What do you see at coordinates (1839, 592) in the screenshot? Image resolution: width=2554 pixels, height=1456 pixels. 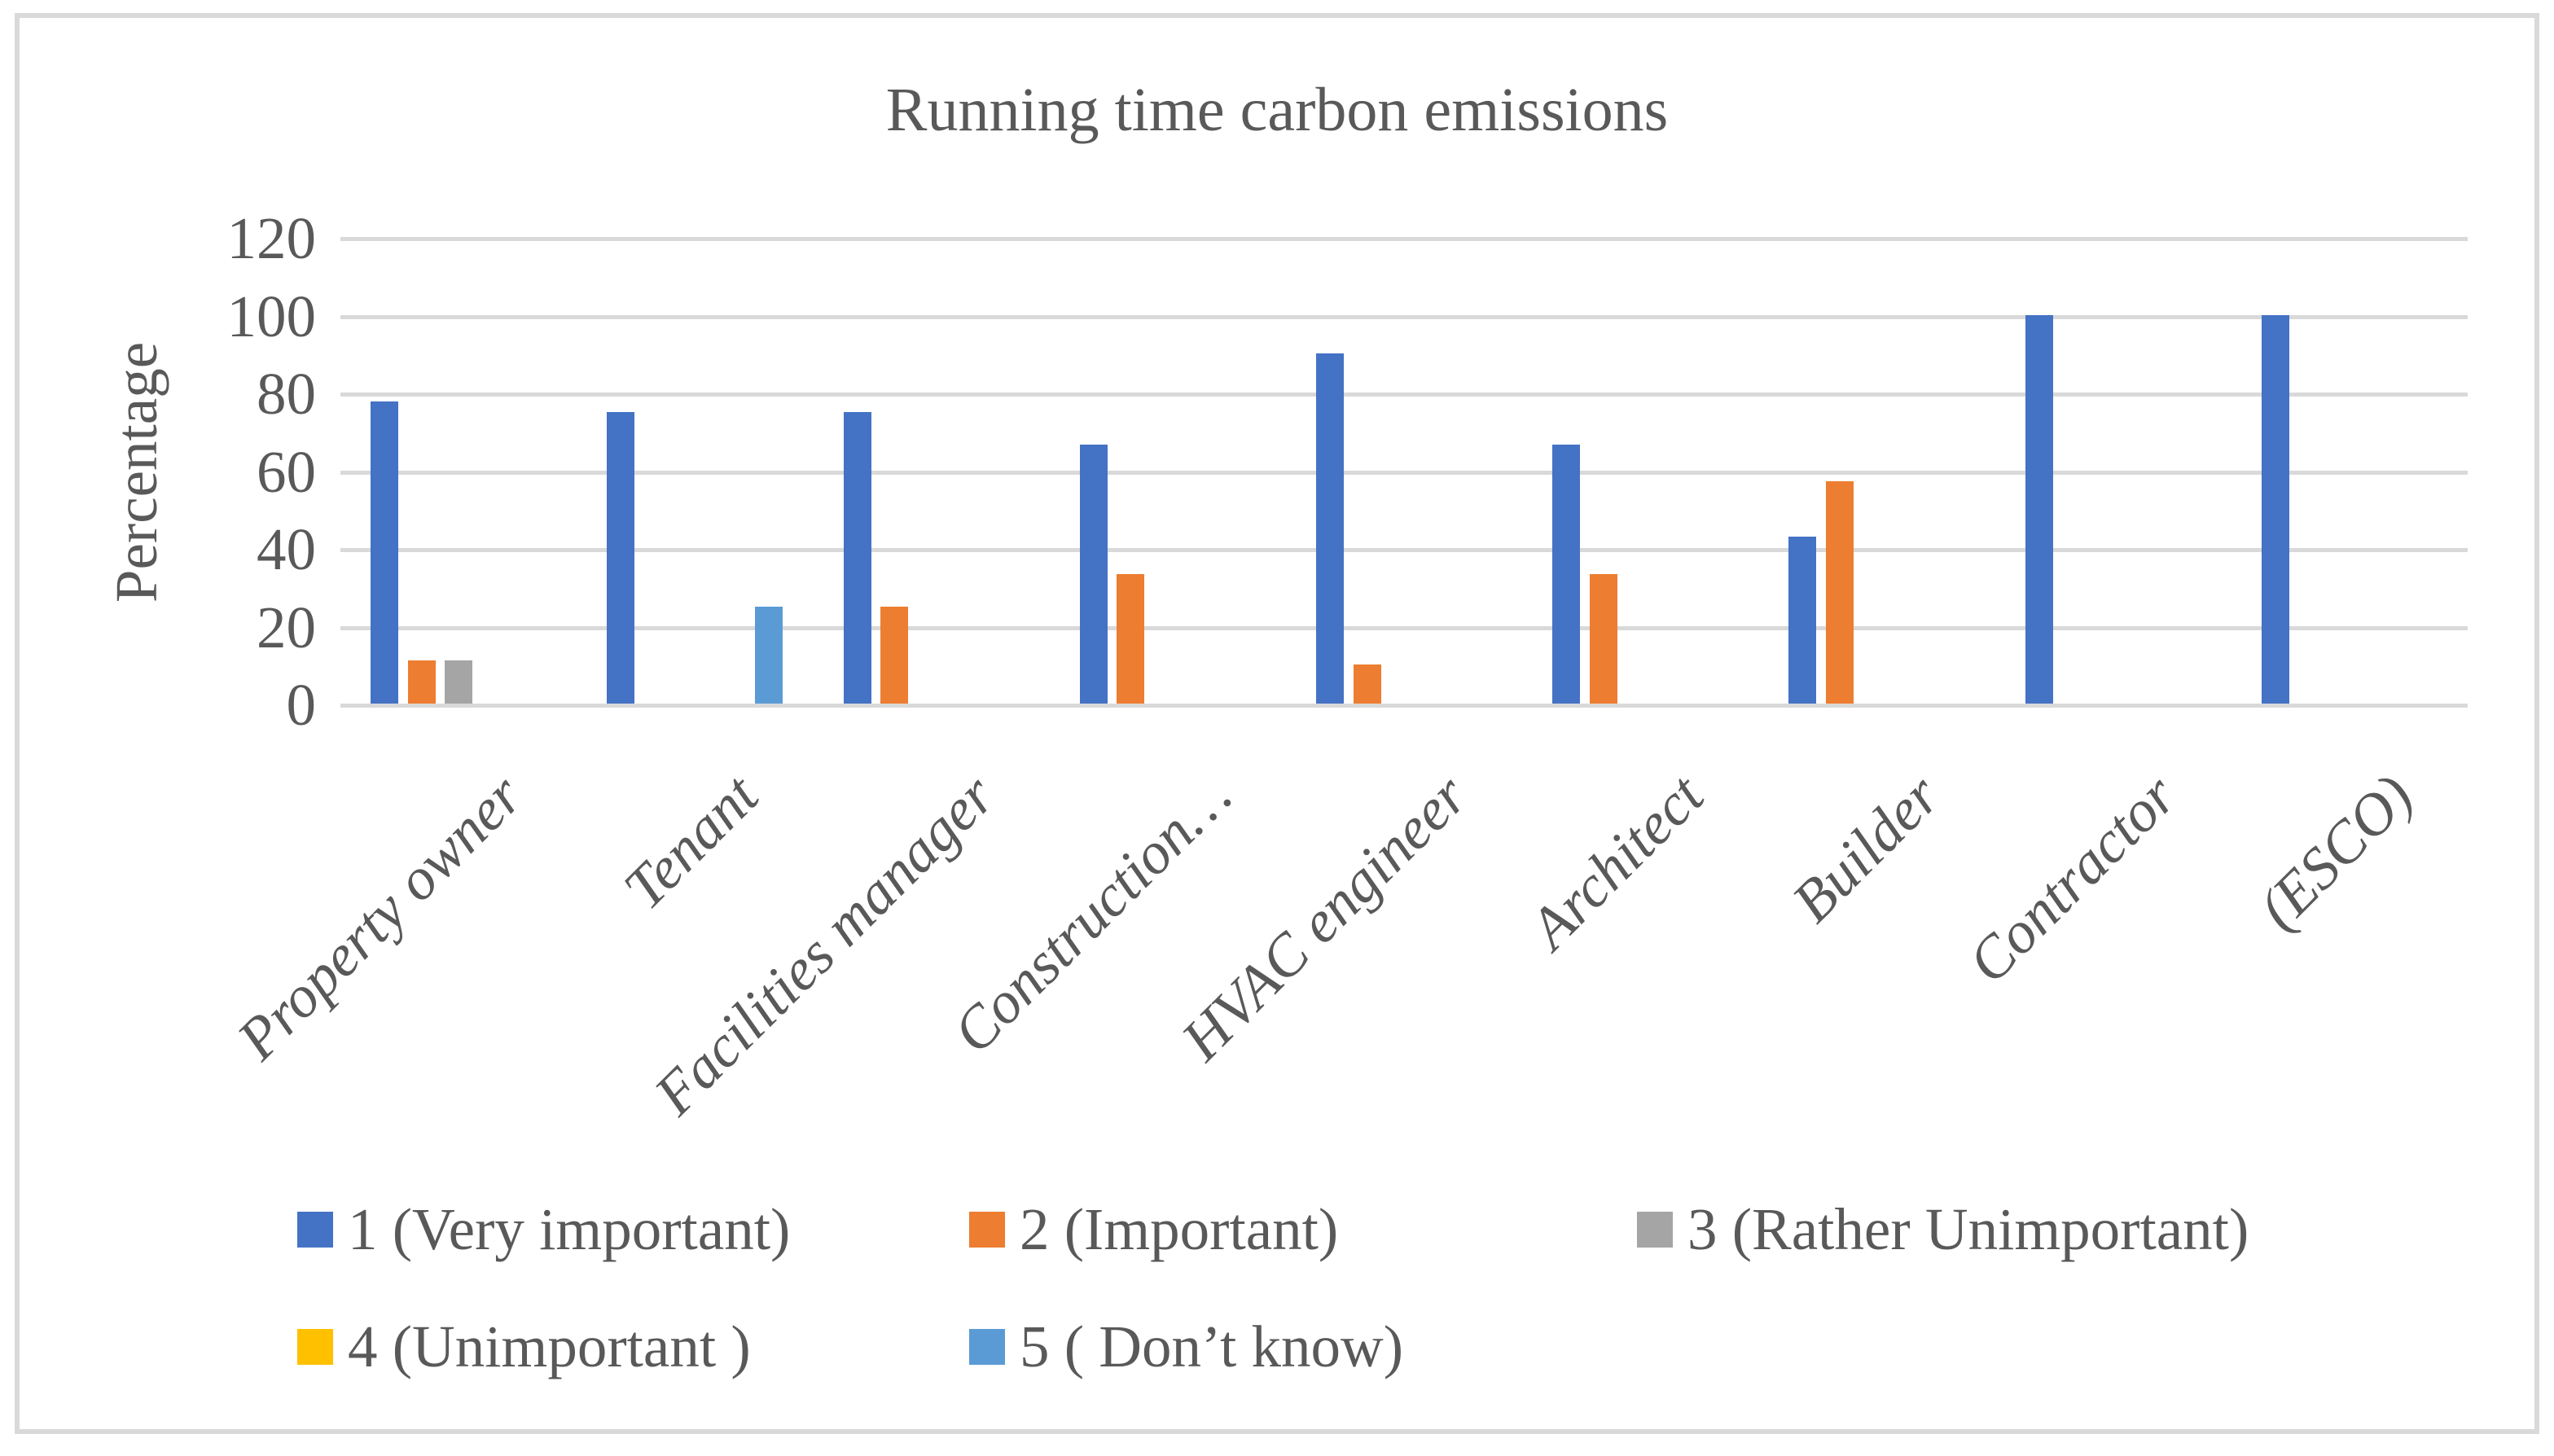 I see `bar-series2-cat7` at bounding box center [1839, 592].